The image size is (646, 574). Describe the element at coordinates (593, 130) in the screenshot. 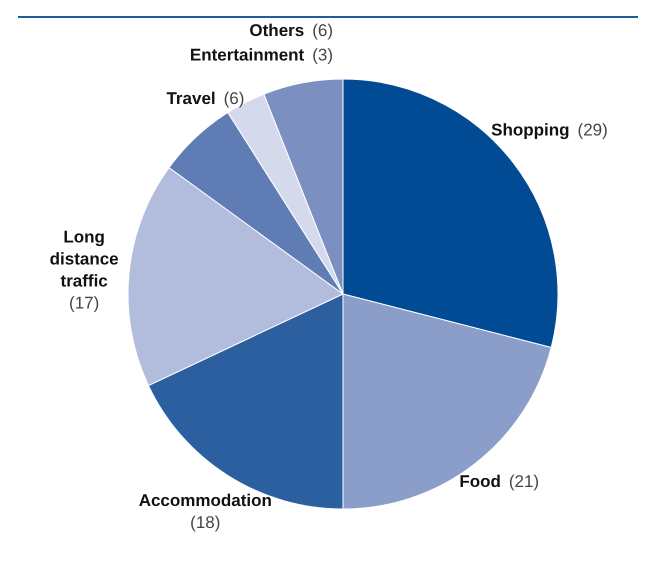

I see `data-label: (29)` at that location.